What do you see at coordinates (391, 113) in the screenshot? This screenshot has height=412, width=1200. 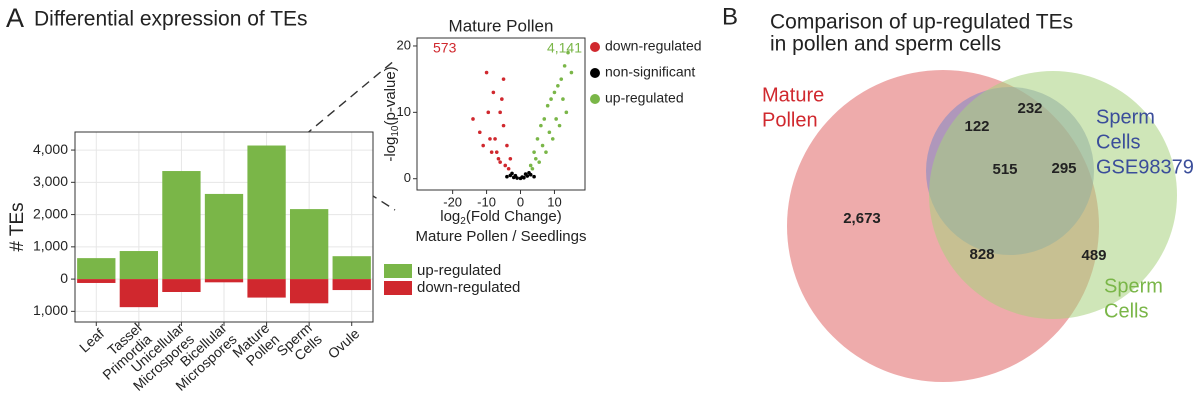 I see `y-axis-label: -log10(p-value)` at bounding box center [391, 113].